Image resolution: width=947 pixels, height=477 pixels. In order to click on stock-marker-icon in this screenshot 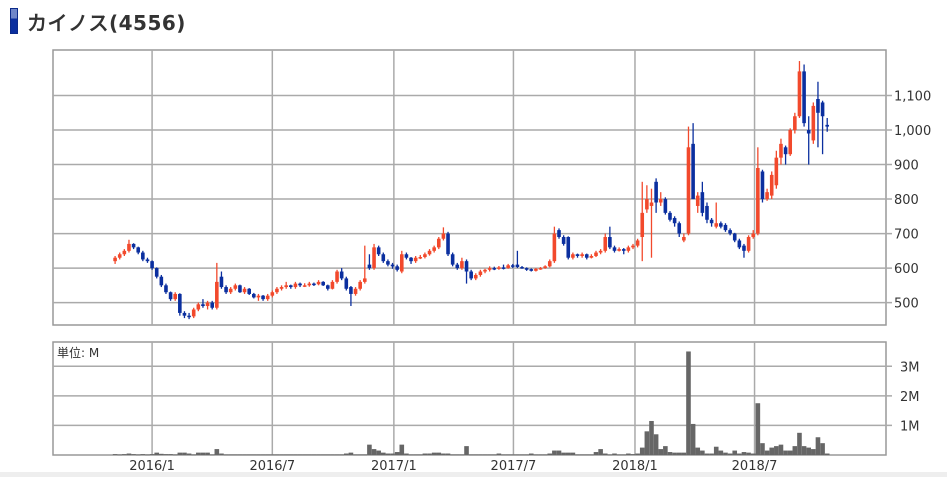, I will do `click(14, 21)`.